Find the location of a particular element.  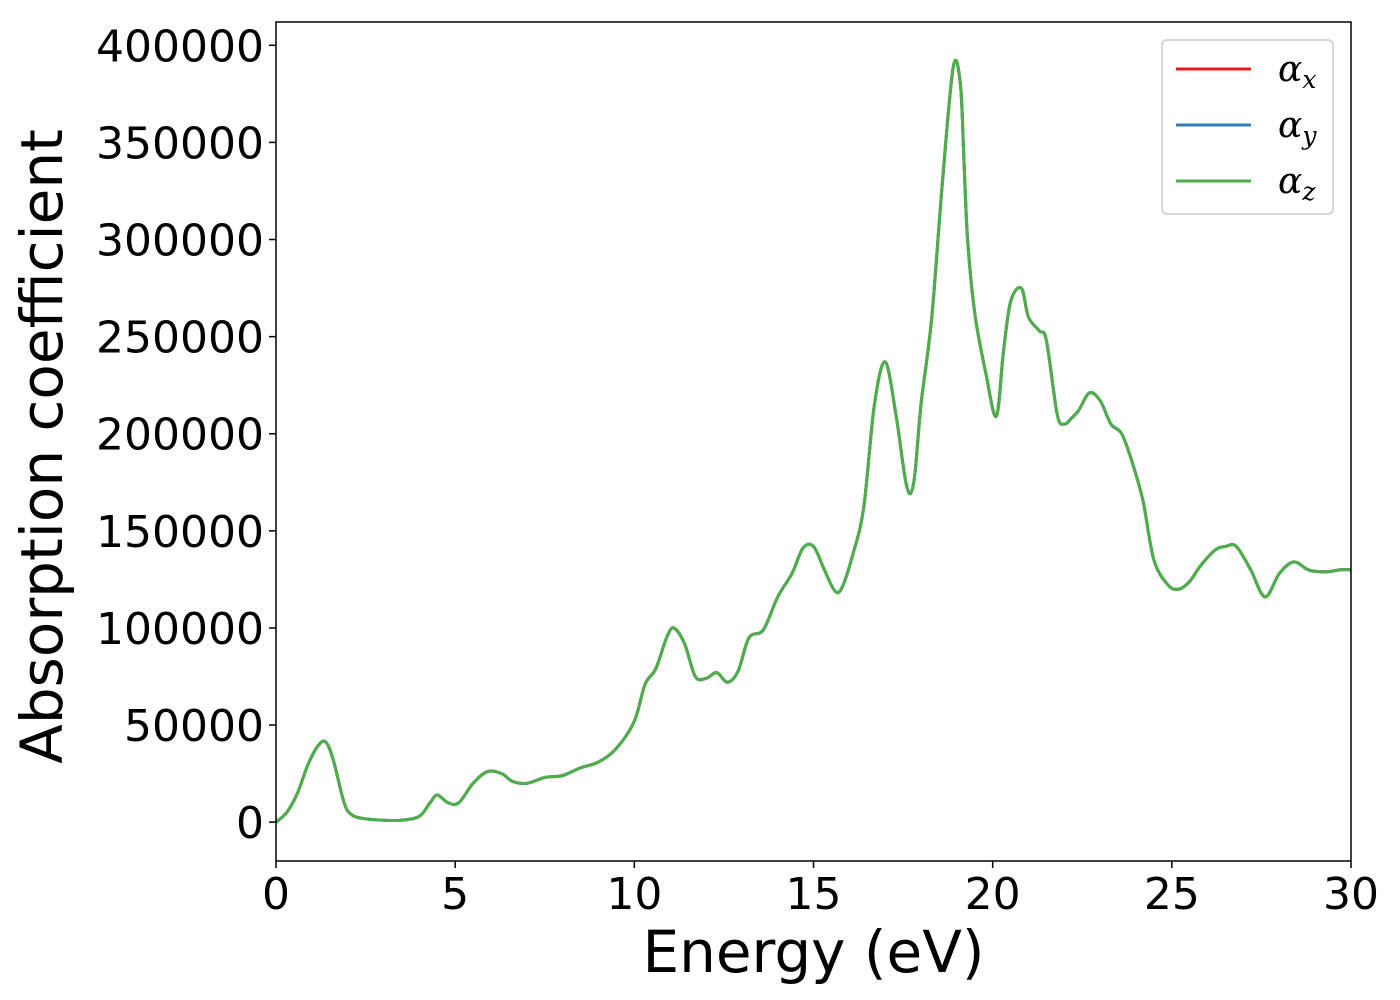

y-tick-label: 350000 is located at coordinates (180, 143).